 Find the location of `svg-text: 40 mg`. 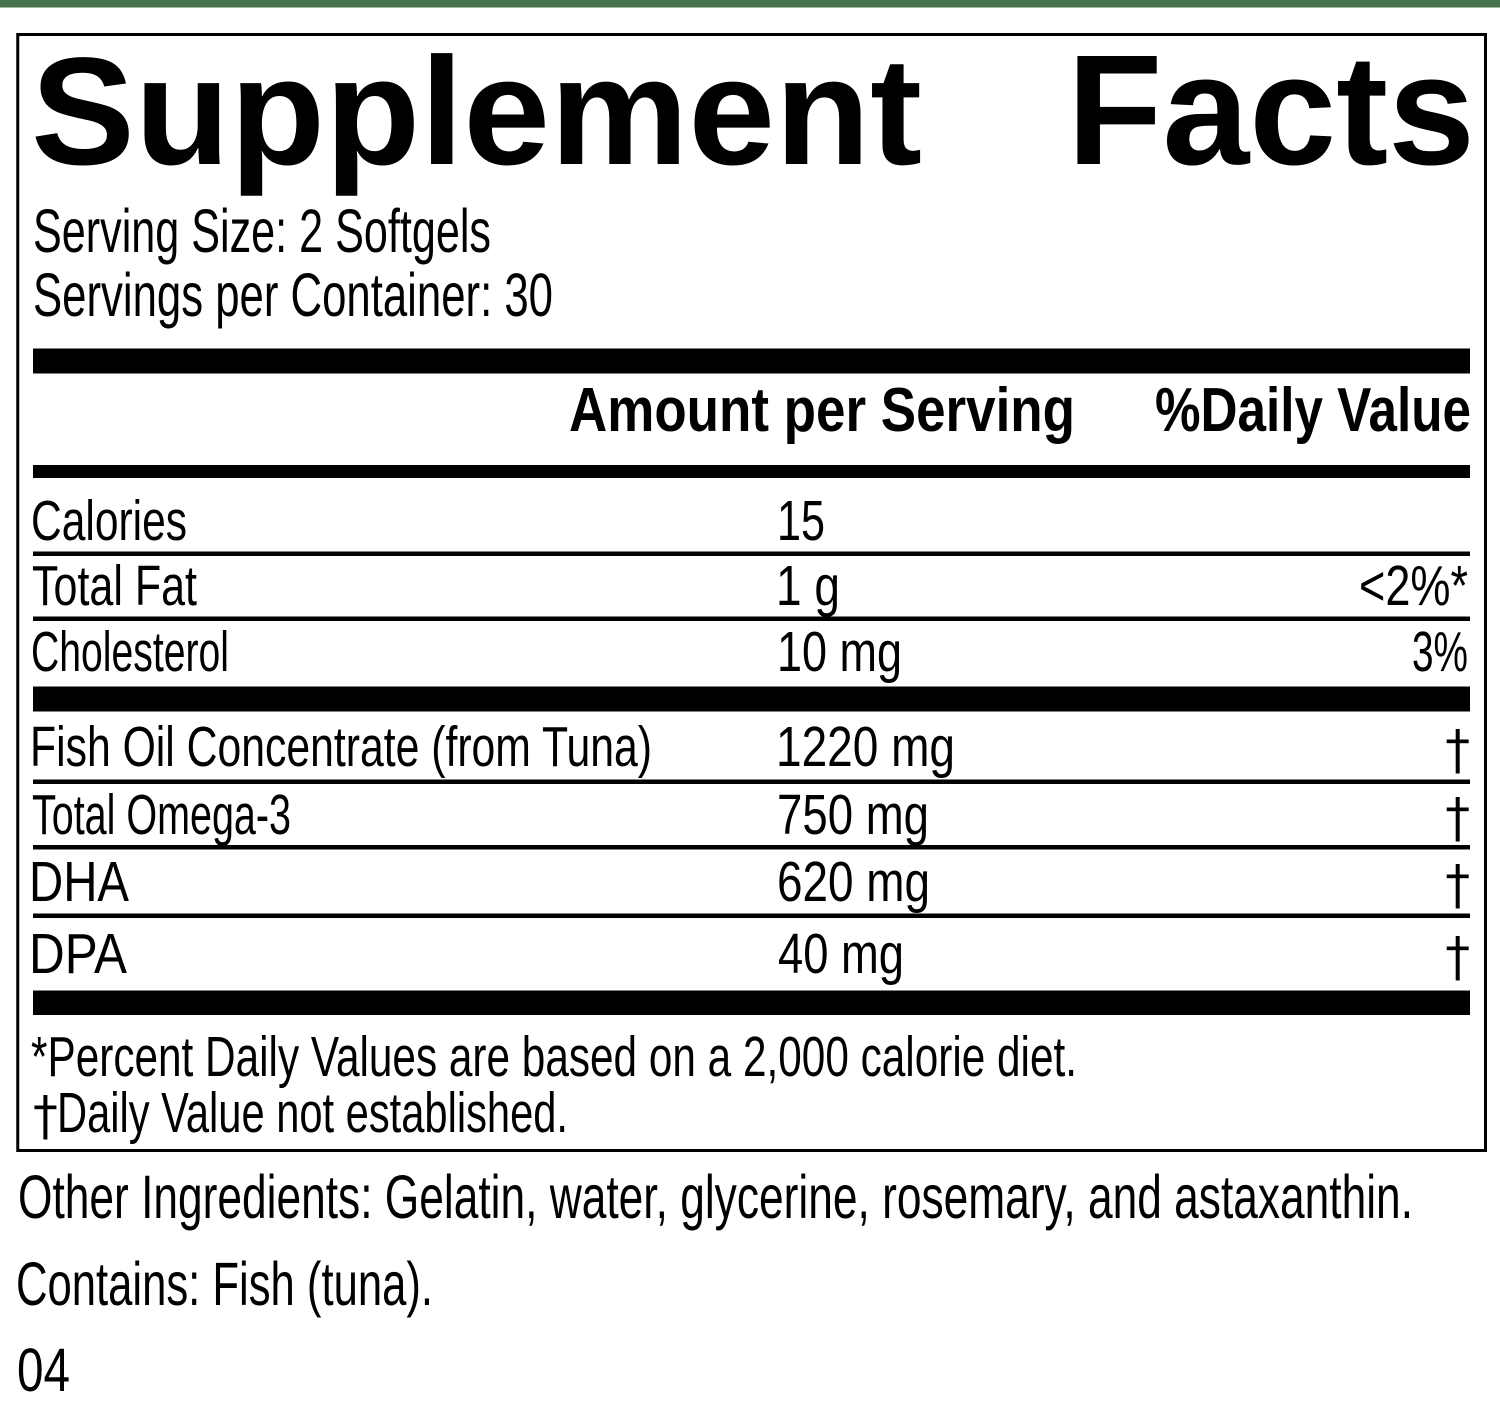

svg-text: 40 mg is located at coordinates (841, 954).